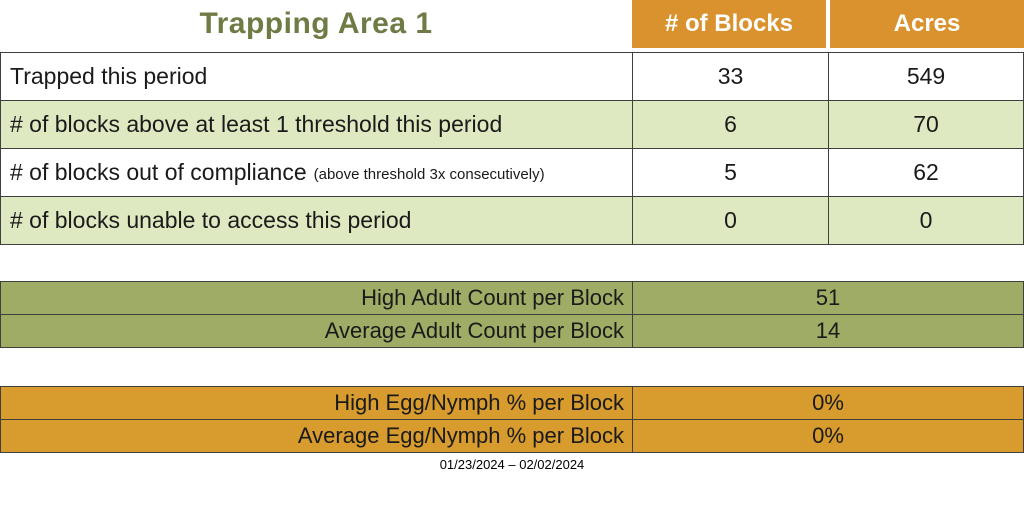  I want to click on column-header-acres: Acres, so click(927, 24).